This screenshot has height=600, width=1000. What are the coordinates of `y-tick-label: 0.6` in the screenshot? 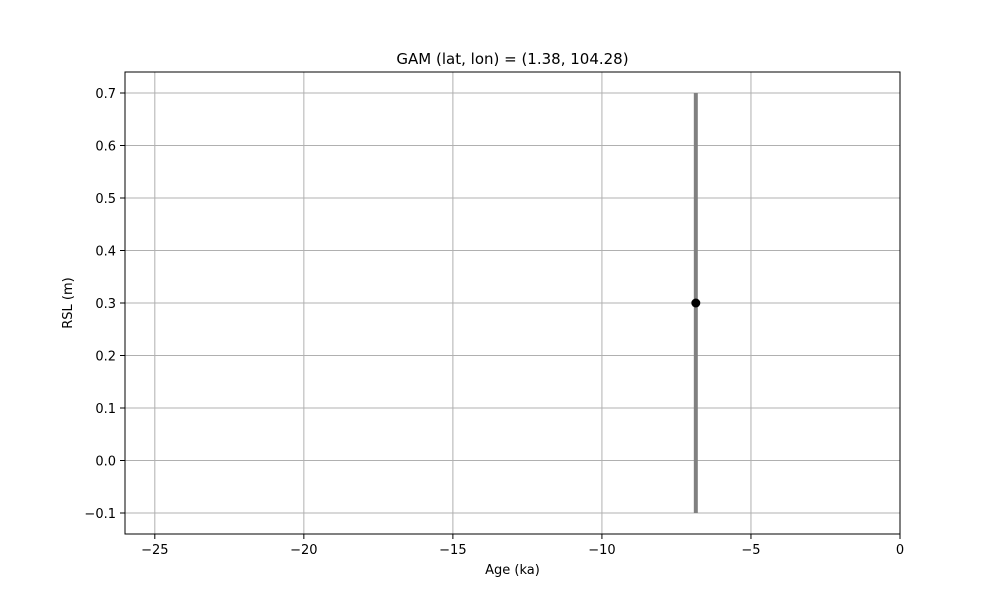 It's located at (105, 147).